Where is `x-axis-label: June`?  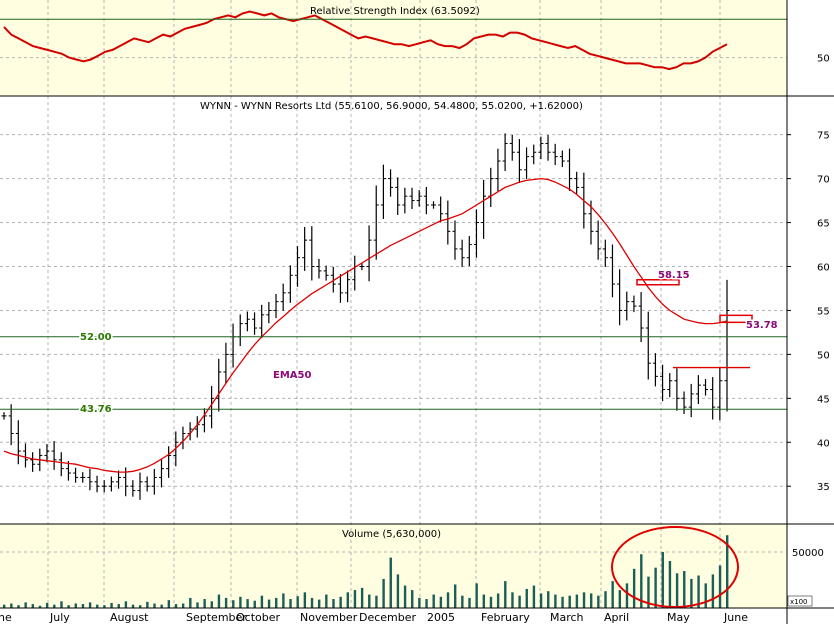
x-axis-label: June is located at coordinates (735, 617).